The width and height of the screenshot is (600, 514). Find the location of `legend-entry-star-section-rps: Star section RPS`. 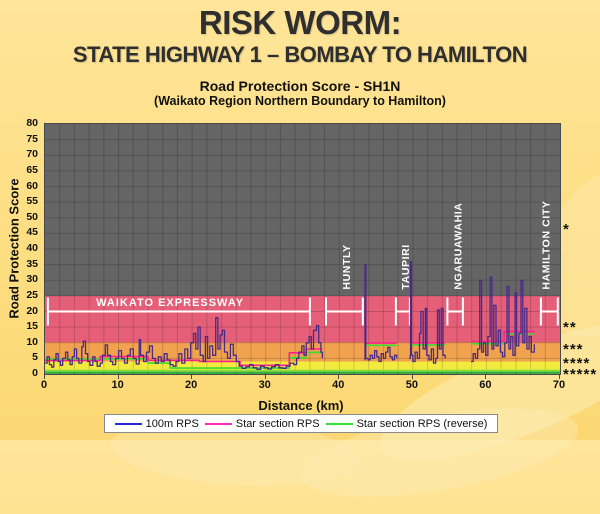

legend-entry-star-section-rps: Star section RPS is located at coordinates (262, 423).